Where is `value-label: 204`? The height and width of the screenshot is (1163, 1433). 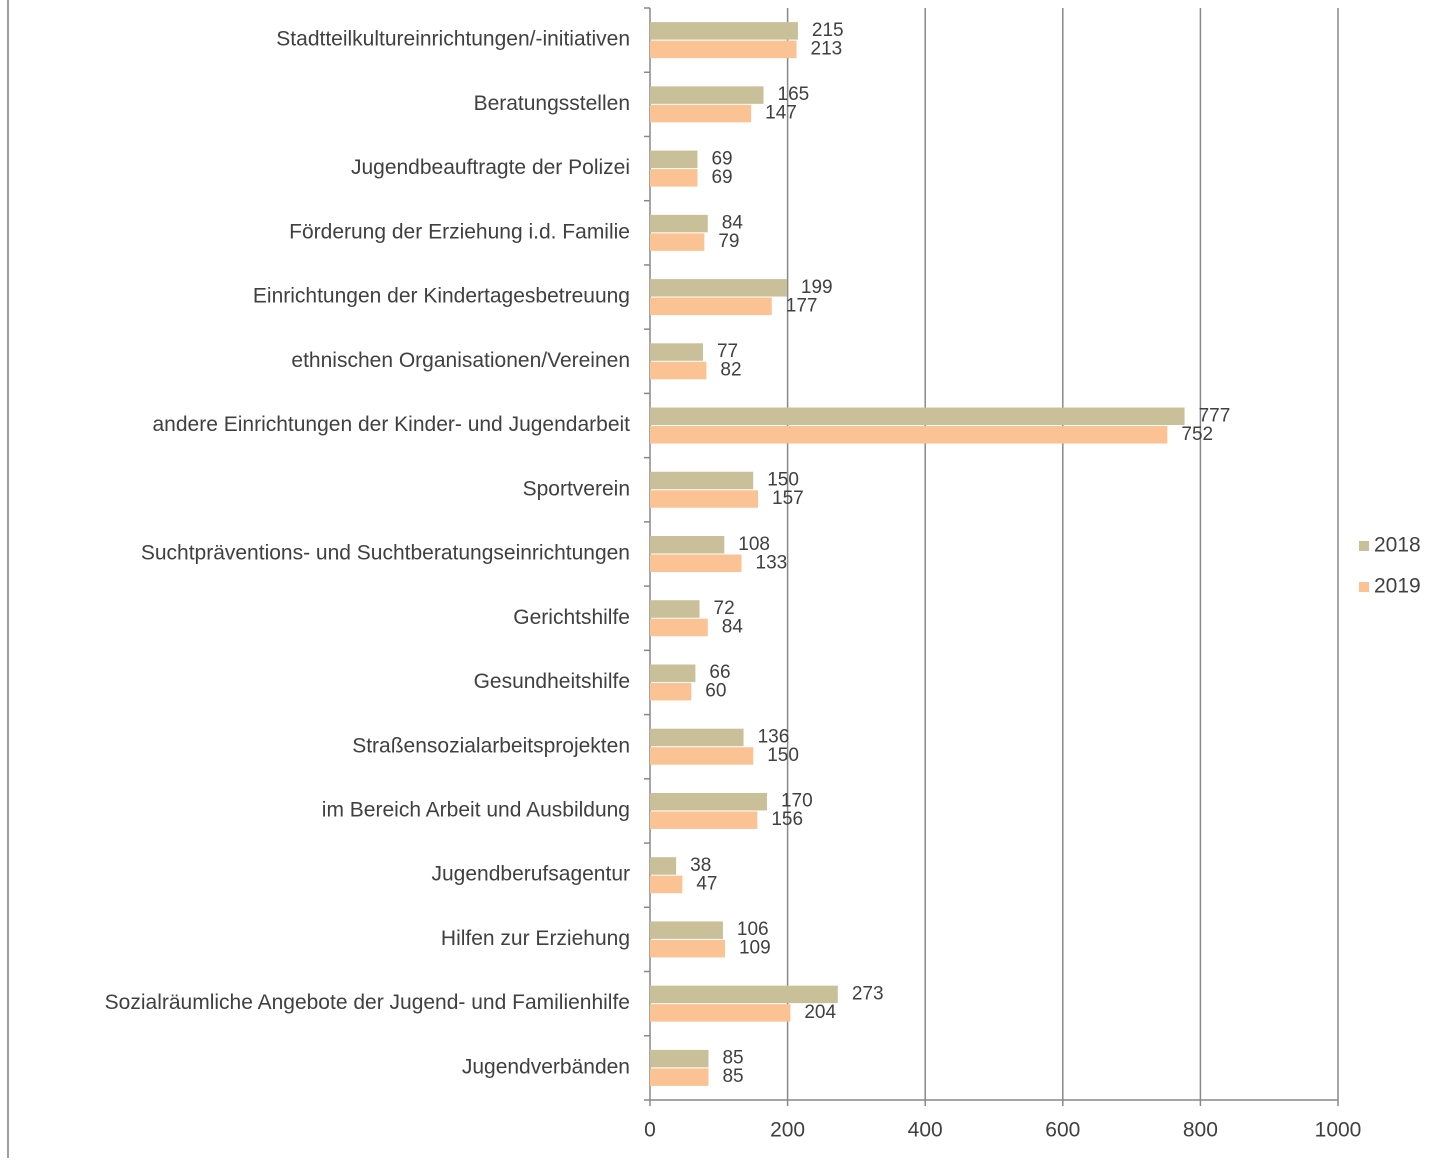
value-label: 204 is located at coordinates (820, 1012).